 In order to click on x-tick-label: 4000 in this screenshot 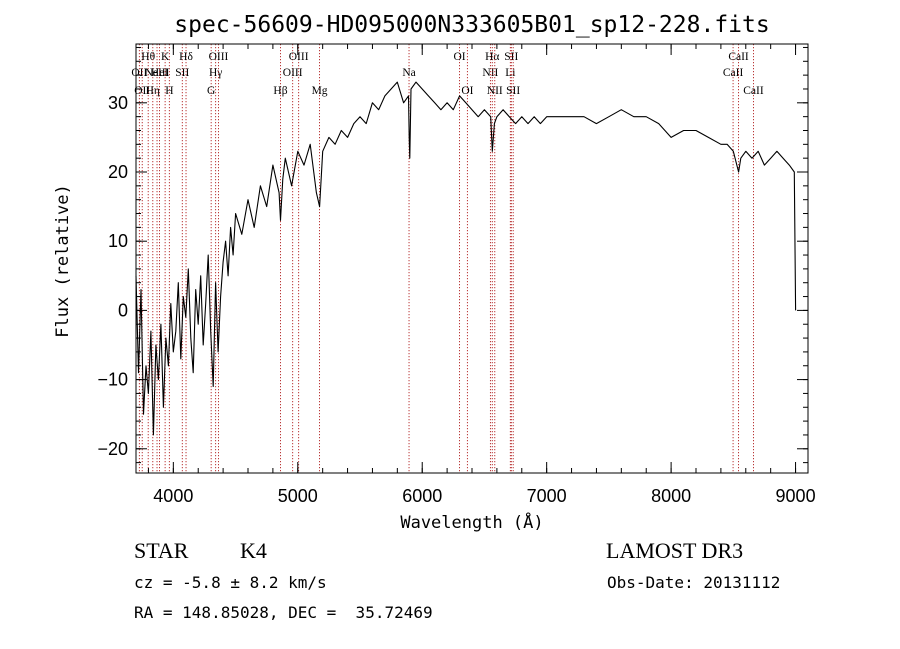, I will do `click(173, 496)`.